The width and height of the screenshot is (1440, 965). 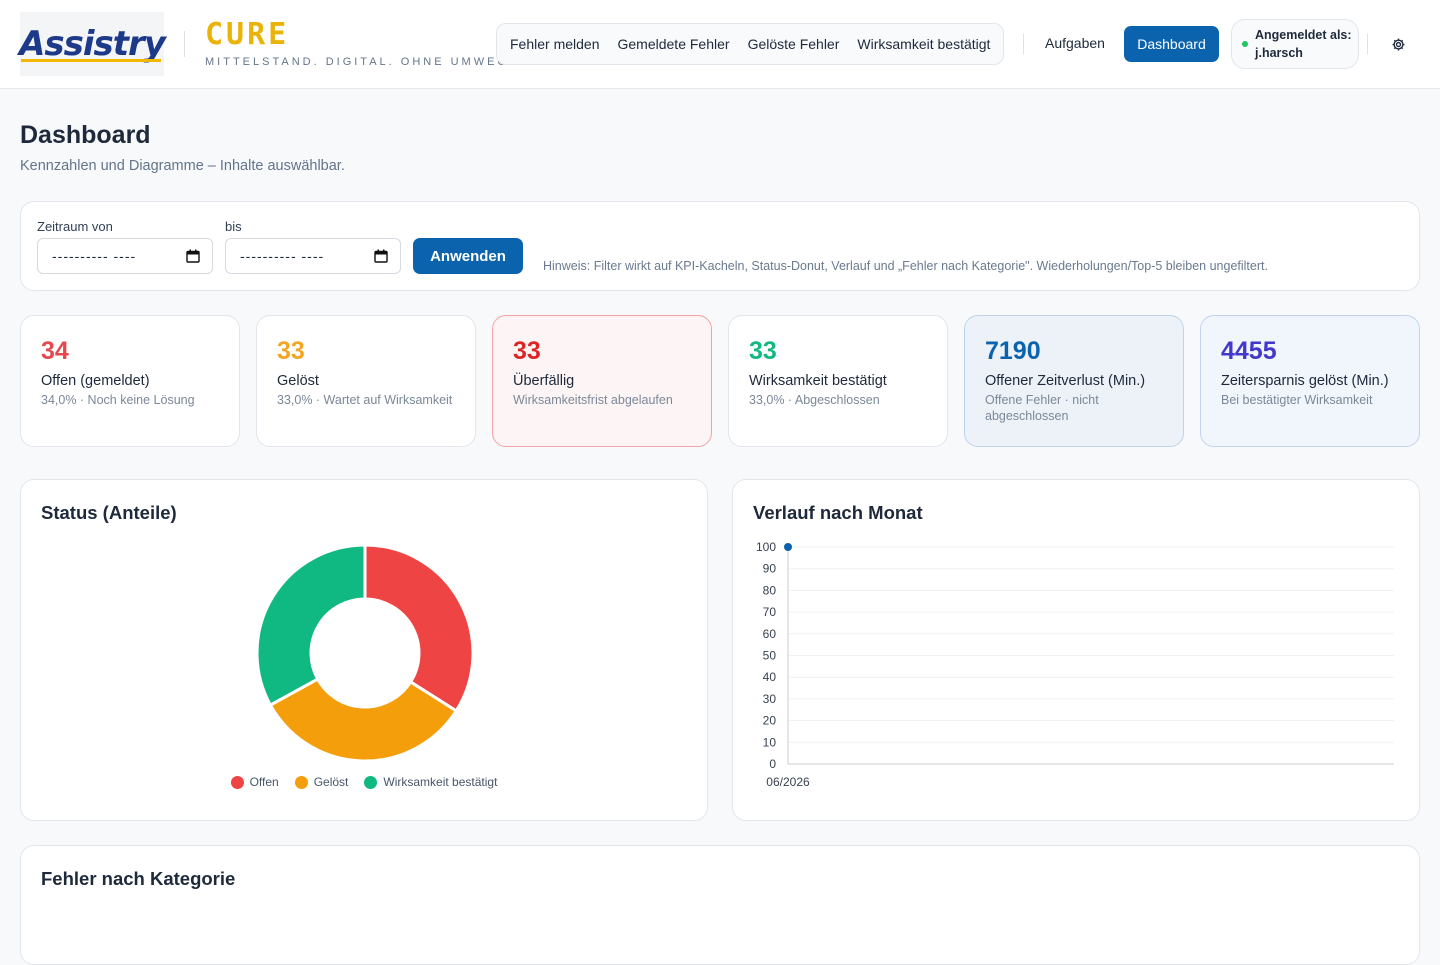 What do you see at coordinates (770, 612) in the screenshot?
I see `y-tick-label: 70` at bounding box center [770, 612].